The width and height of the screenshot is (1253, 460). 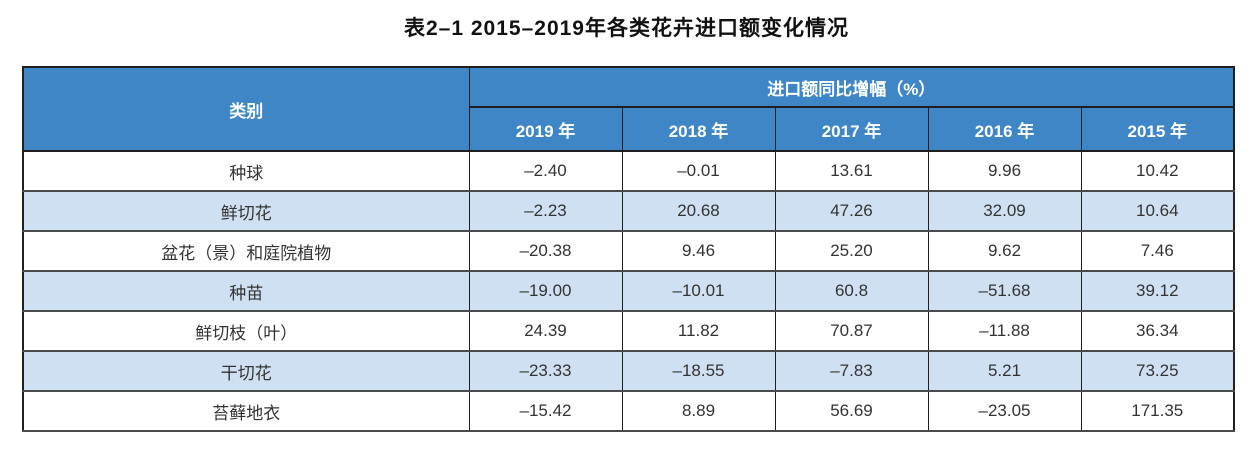 I want to click on value-cell: 60.8, so click(x=851, y=291).